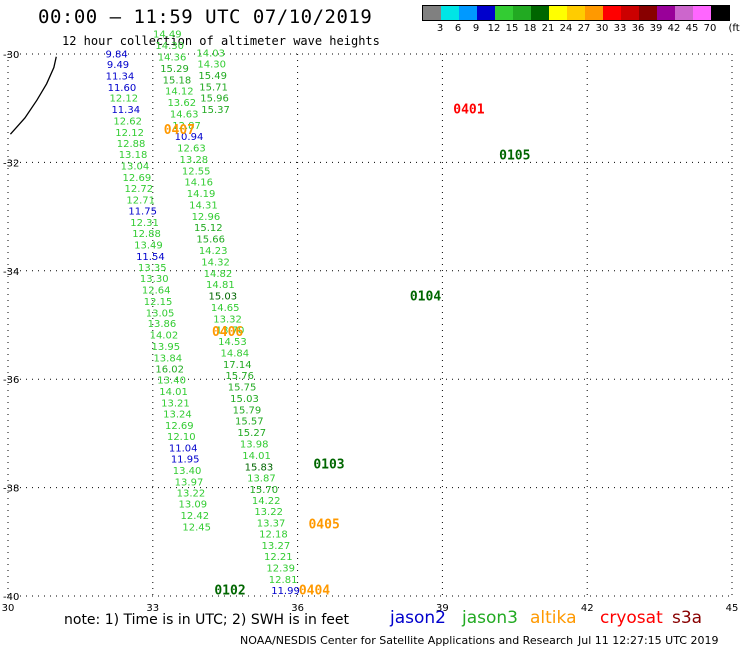 The width and height of the screenshot is (740, 650). What do you see at coordinates (175, 403) in the screenshot?
I see `wave-height-point: 13.21` at bounding box center [175, 403].